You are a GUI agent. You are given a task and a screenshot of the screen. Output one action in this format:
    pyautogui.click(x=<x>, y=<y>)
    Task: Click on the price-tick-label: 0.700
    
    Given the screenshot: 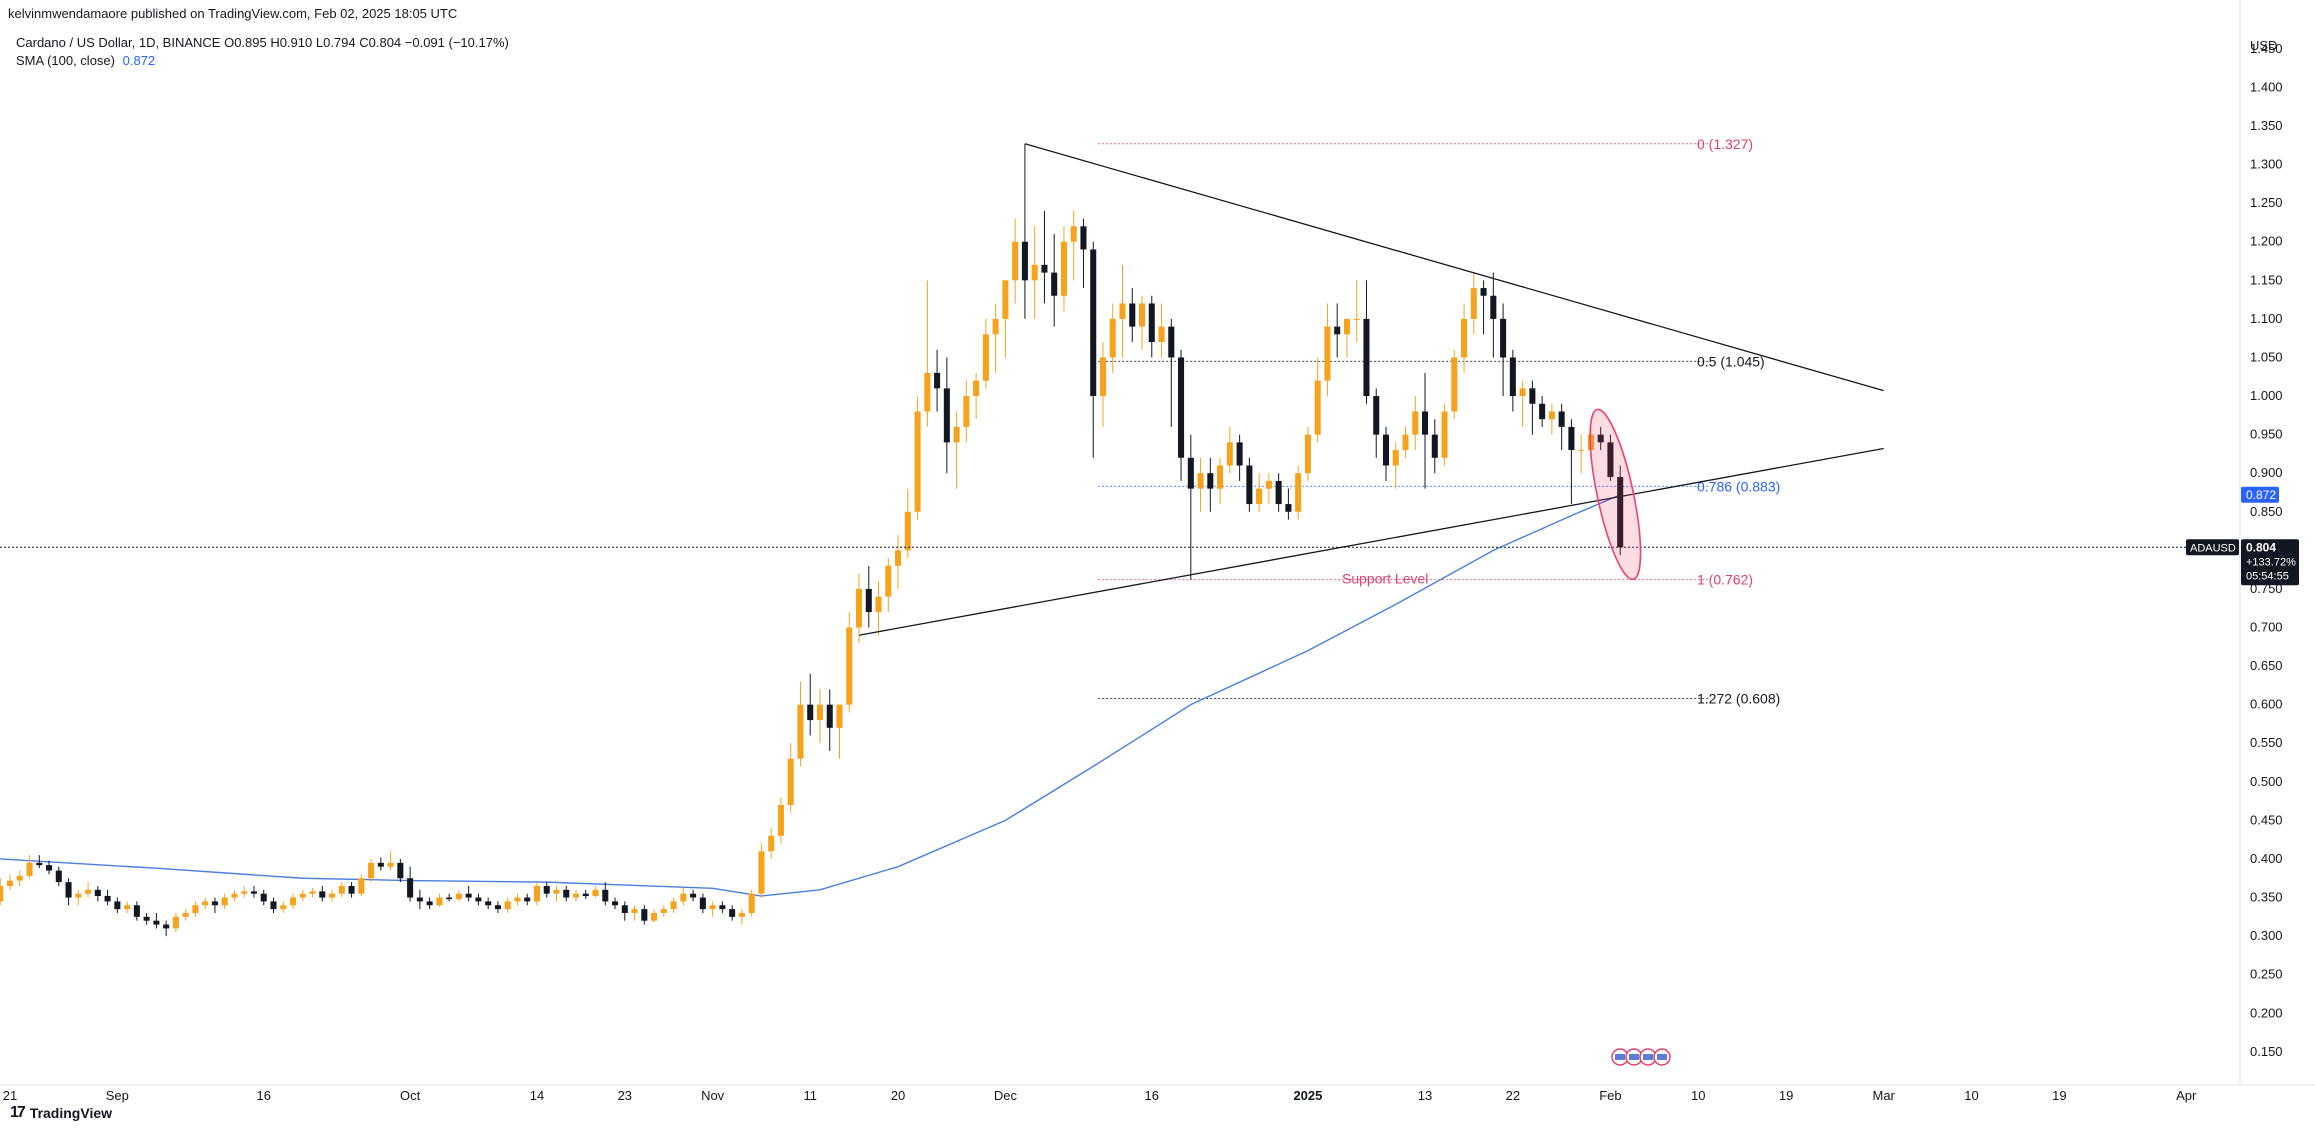 What is the action you would take?
    pyautogui.click(x=2266, y=627)
    